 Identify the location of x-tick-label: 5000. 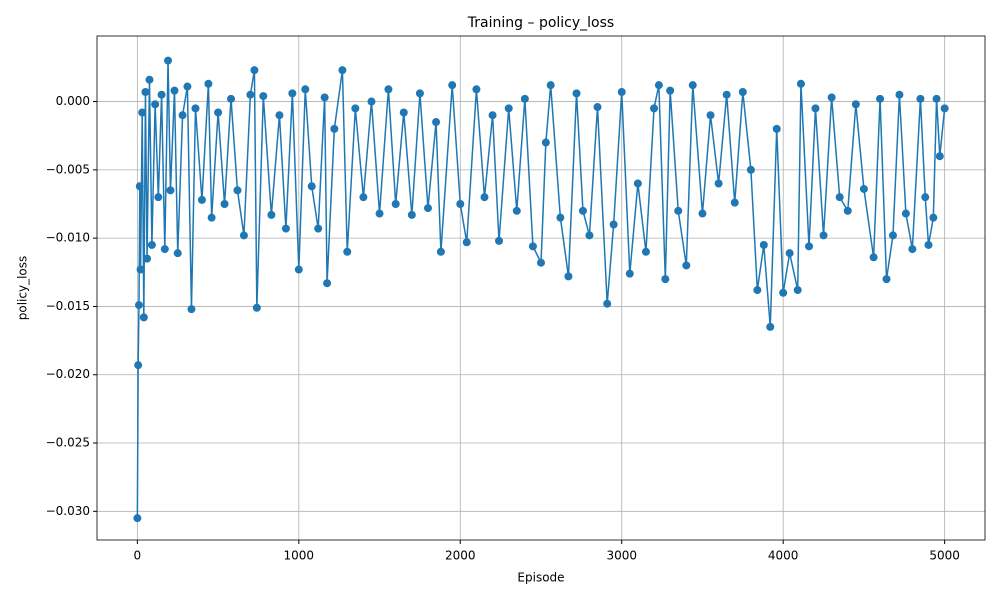
(944, 556).